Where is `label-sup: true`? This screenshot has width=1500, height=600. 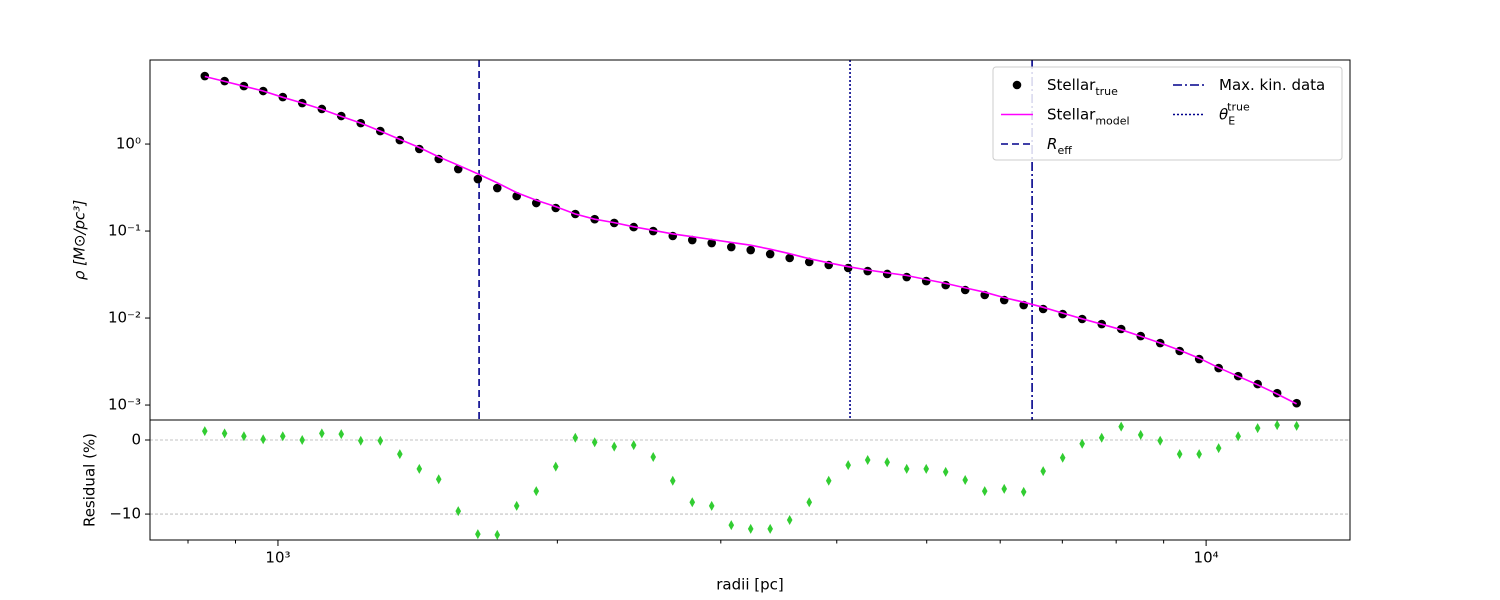 label-sup: true is located at coordinates (1238, 107).